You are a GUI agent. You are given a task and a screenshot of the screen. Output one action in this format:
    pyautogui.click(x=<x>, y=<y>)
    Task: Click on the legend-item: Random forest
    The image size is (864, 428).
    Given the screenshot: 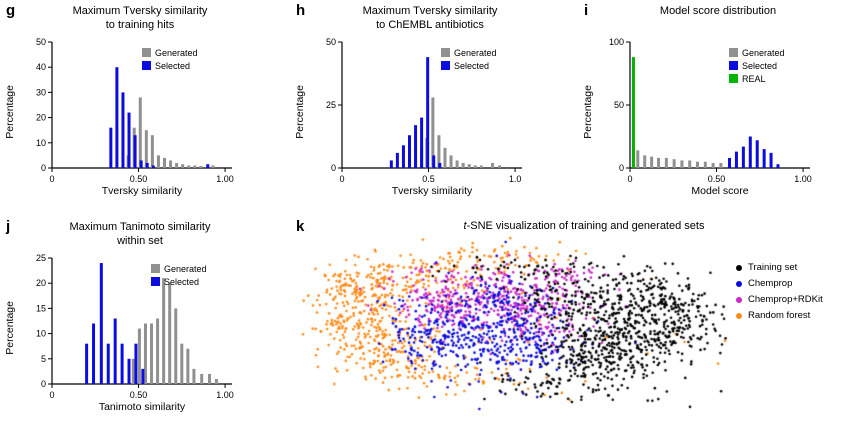 What is the action you would take?
    pyautogui.click(x=779, y=315)
    